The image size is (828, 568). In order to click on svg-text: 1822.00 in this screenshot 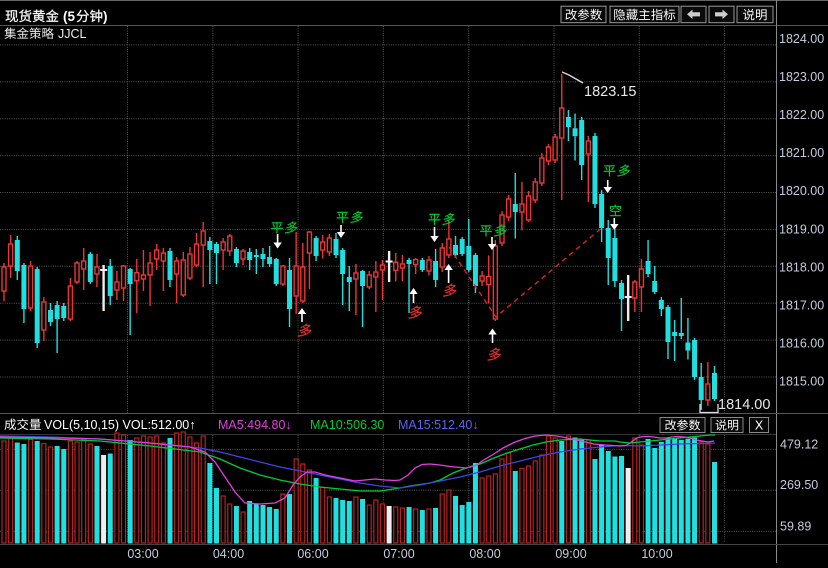, I will do `click(801, 115)`.